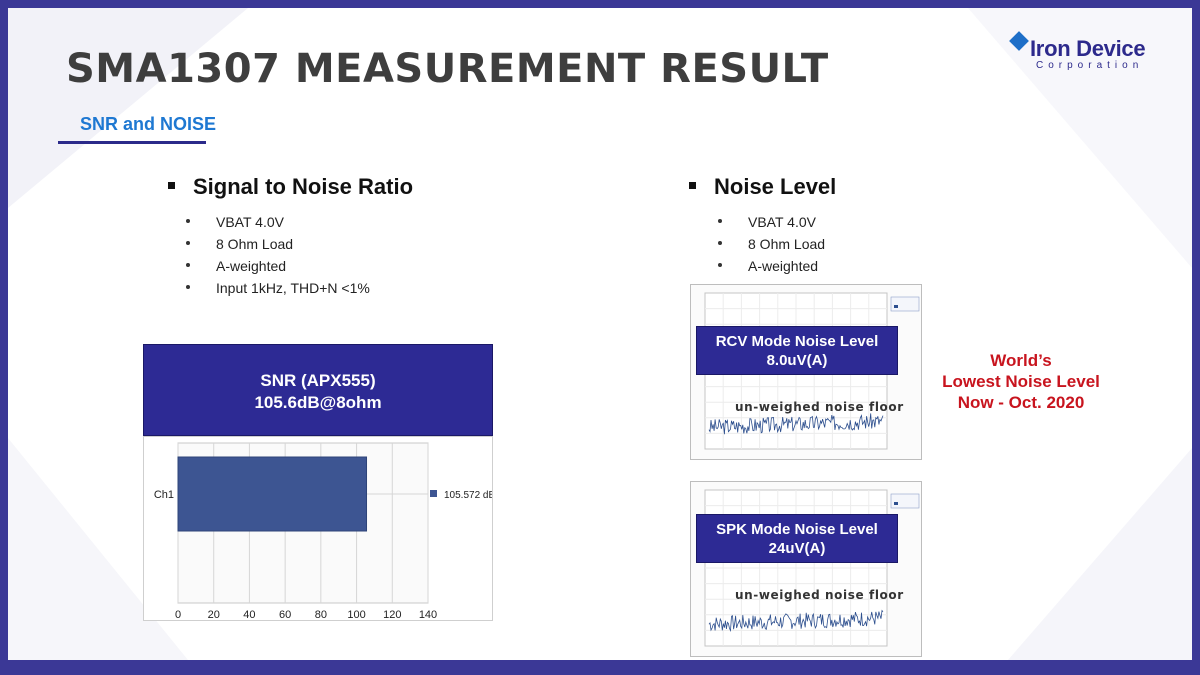 The width and height of the screenshot is (1200, 675). Describe the element at coordinates (797, 529) in the screenshot. I see `spk-callout-line1: SPK Mode Noise Level` at that location.